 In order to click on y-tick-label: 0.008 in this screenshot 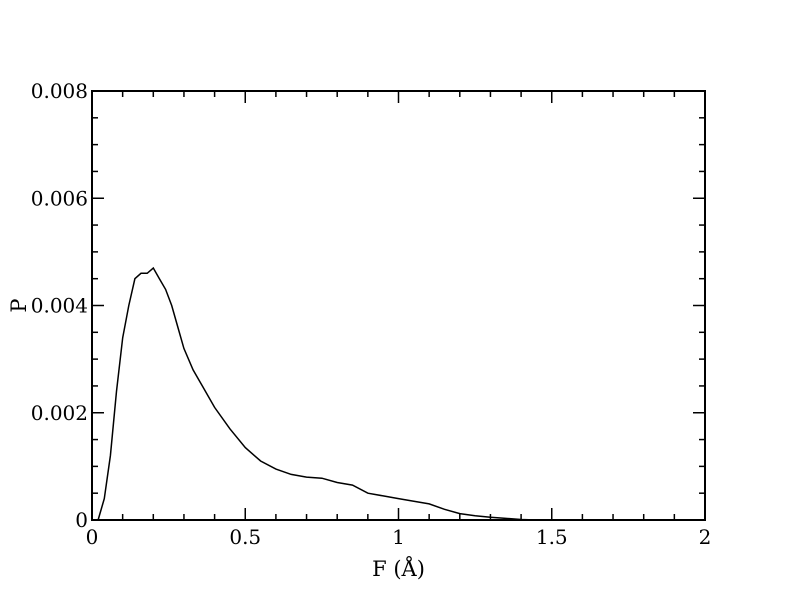, I will do `click(59, 91)`.